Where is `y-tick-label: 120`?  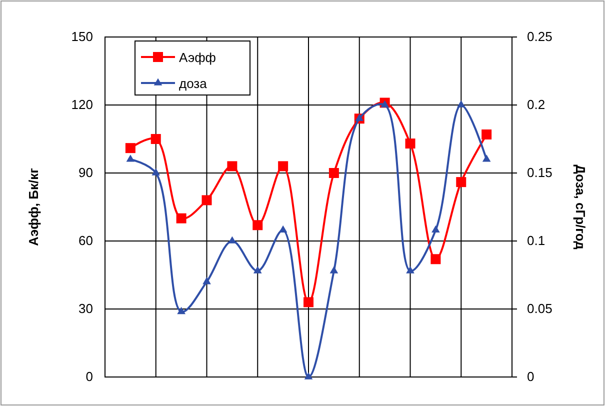 y-tick-label: 120 is located at coordinates (82, 104).